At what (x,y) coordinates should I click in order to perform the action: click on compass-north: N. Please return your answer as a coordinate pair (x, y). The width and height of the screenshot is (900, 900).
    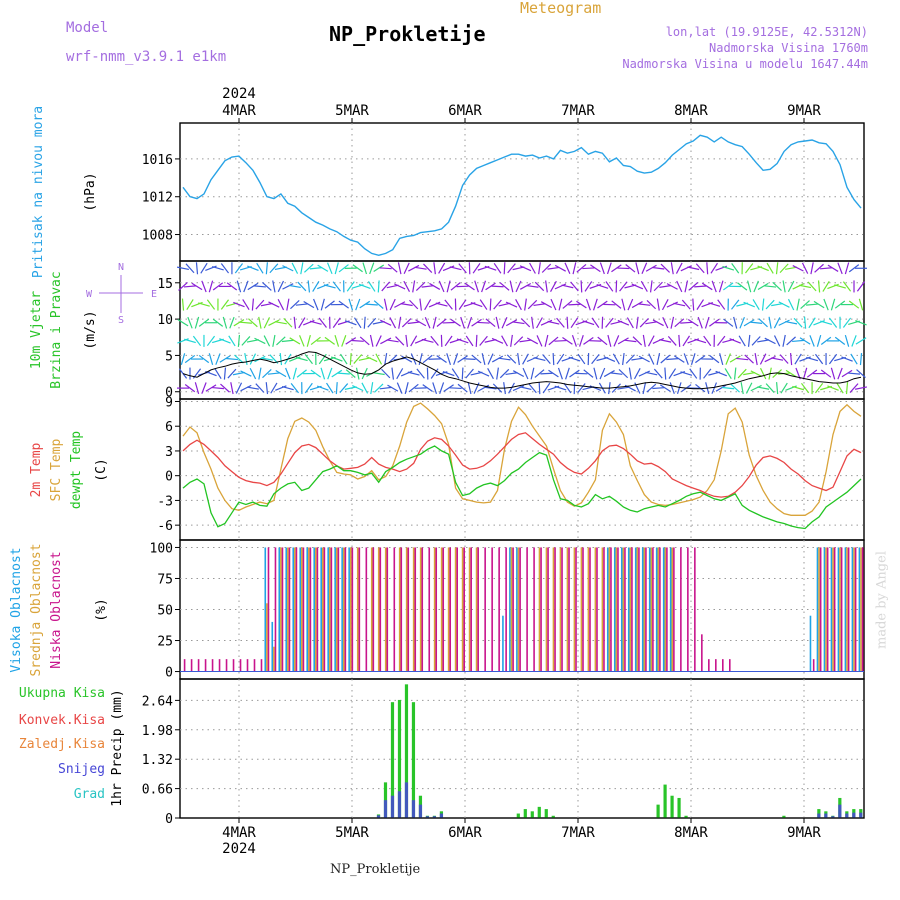
    Looking at the image, I should click on (121, 267).